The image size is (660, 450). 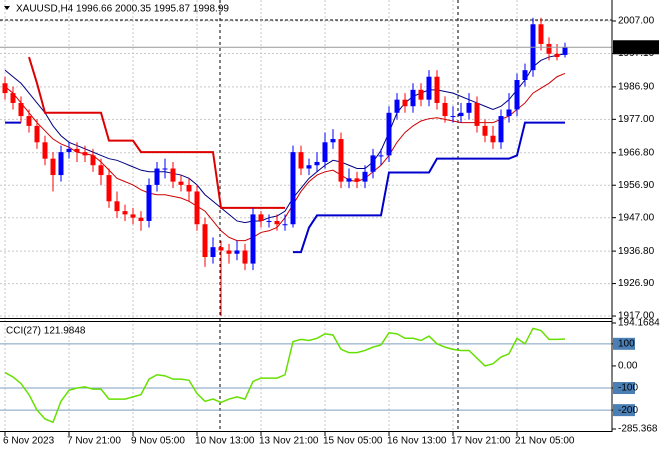 I want to click on x-tick-label: 15 Nov 05:00, so click(x=353, y=441).